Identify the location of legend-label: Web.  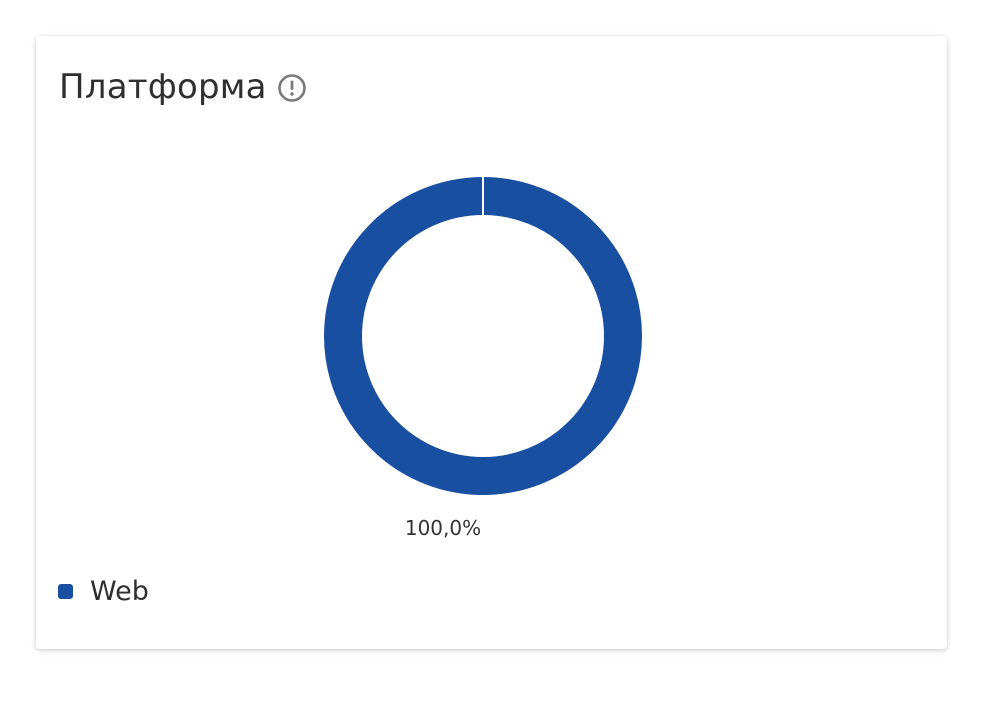
(119, 591).